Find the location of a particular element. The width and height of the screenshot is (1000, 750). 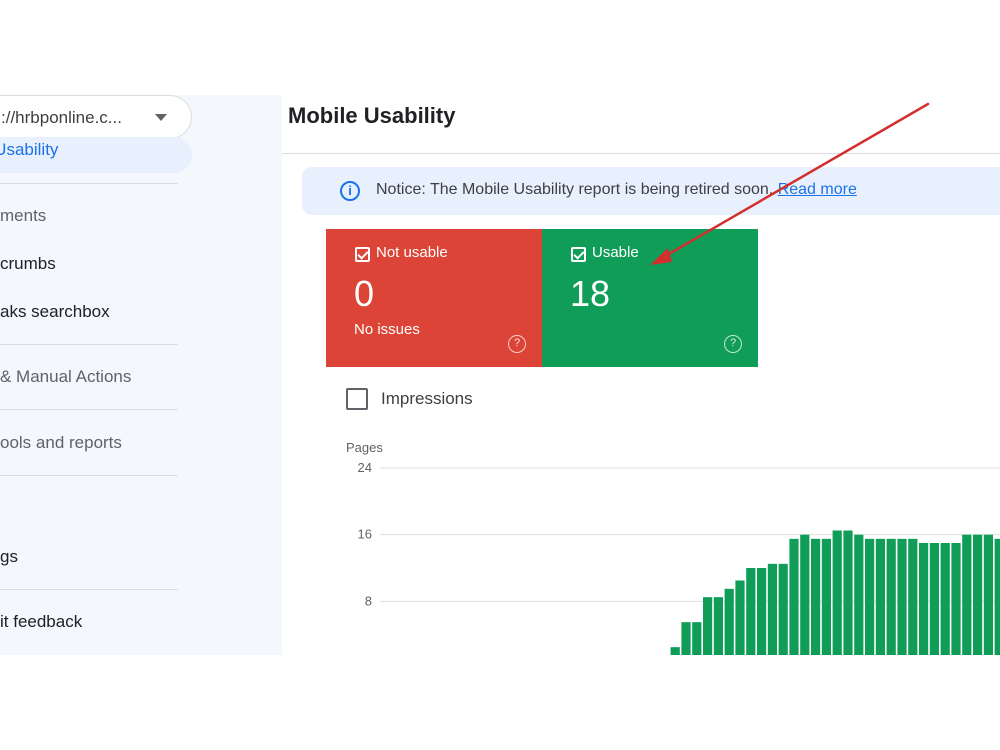

sidebar-section-enhancements: ments is located at coordinates (23, 215).